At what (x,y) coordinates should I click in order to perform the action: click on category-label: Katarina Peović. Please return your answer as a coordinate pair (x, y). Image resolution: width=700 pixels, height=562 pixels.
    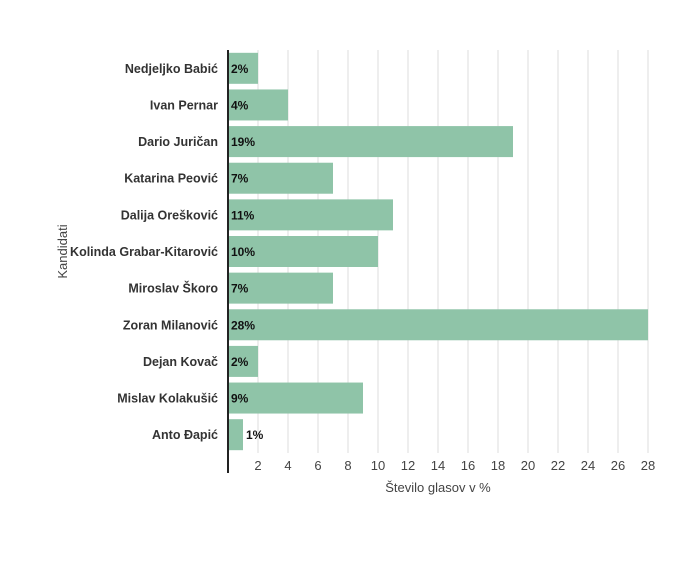
    Looking at the image, I should click on (171, 179).